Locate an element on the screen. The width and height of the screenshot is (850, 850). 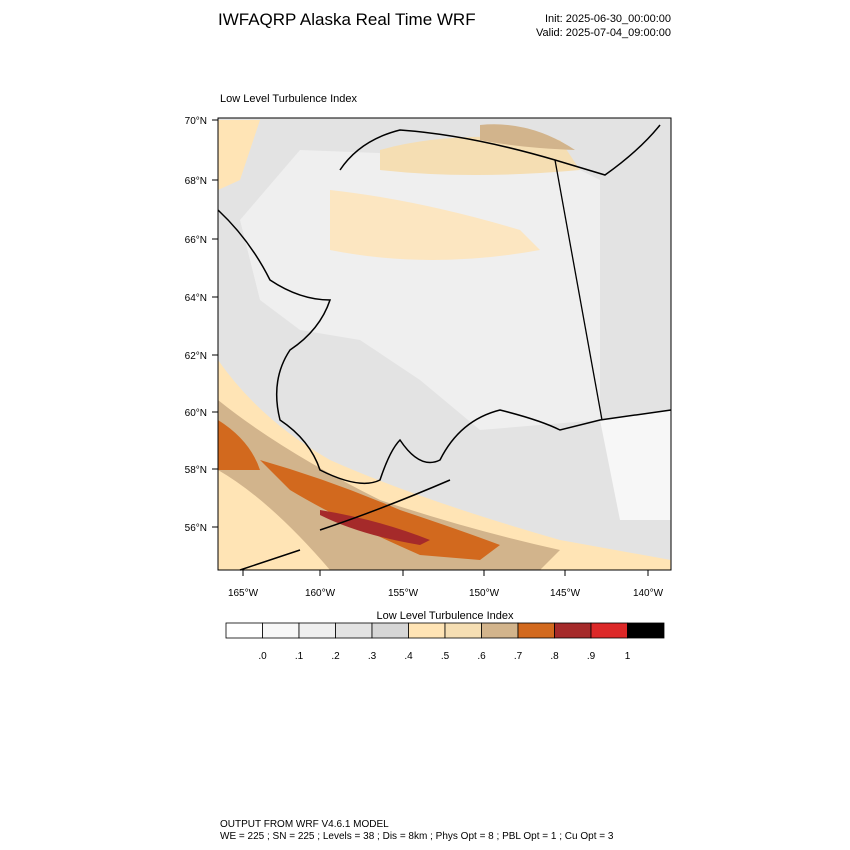
lat-label: 64°N is located at coordinates (196, 298).